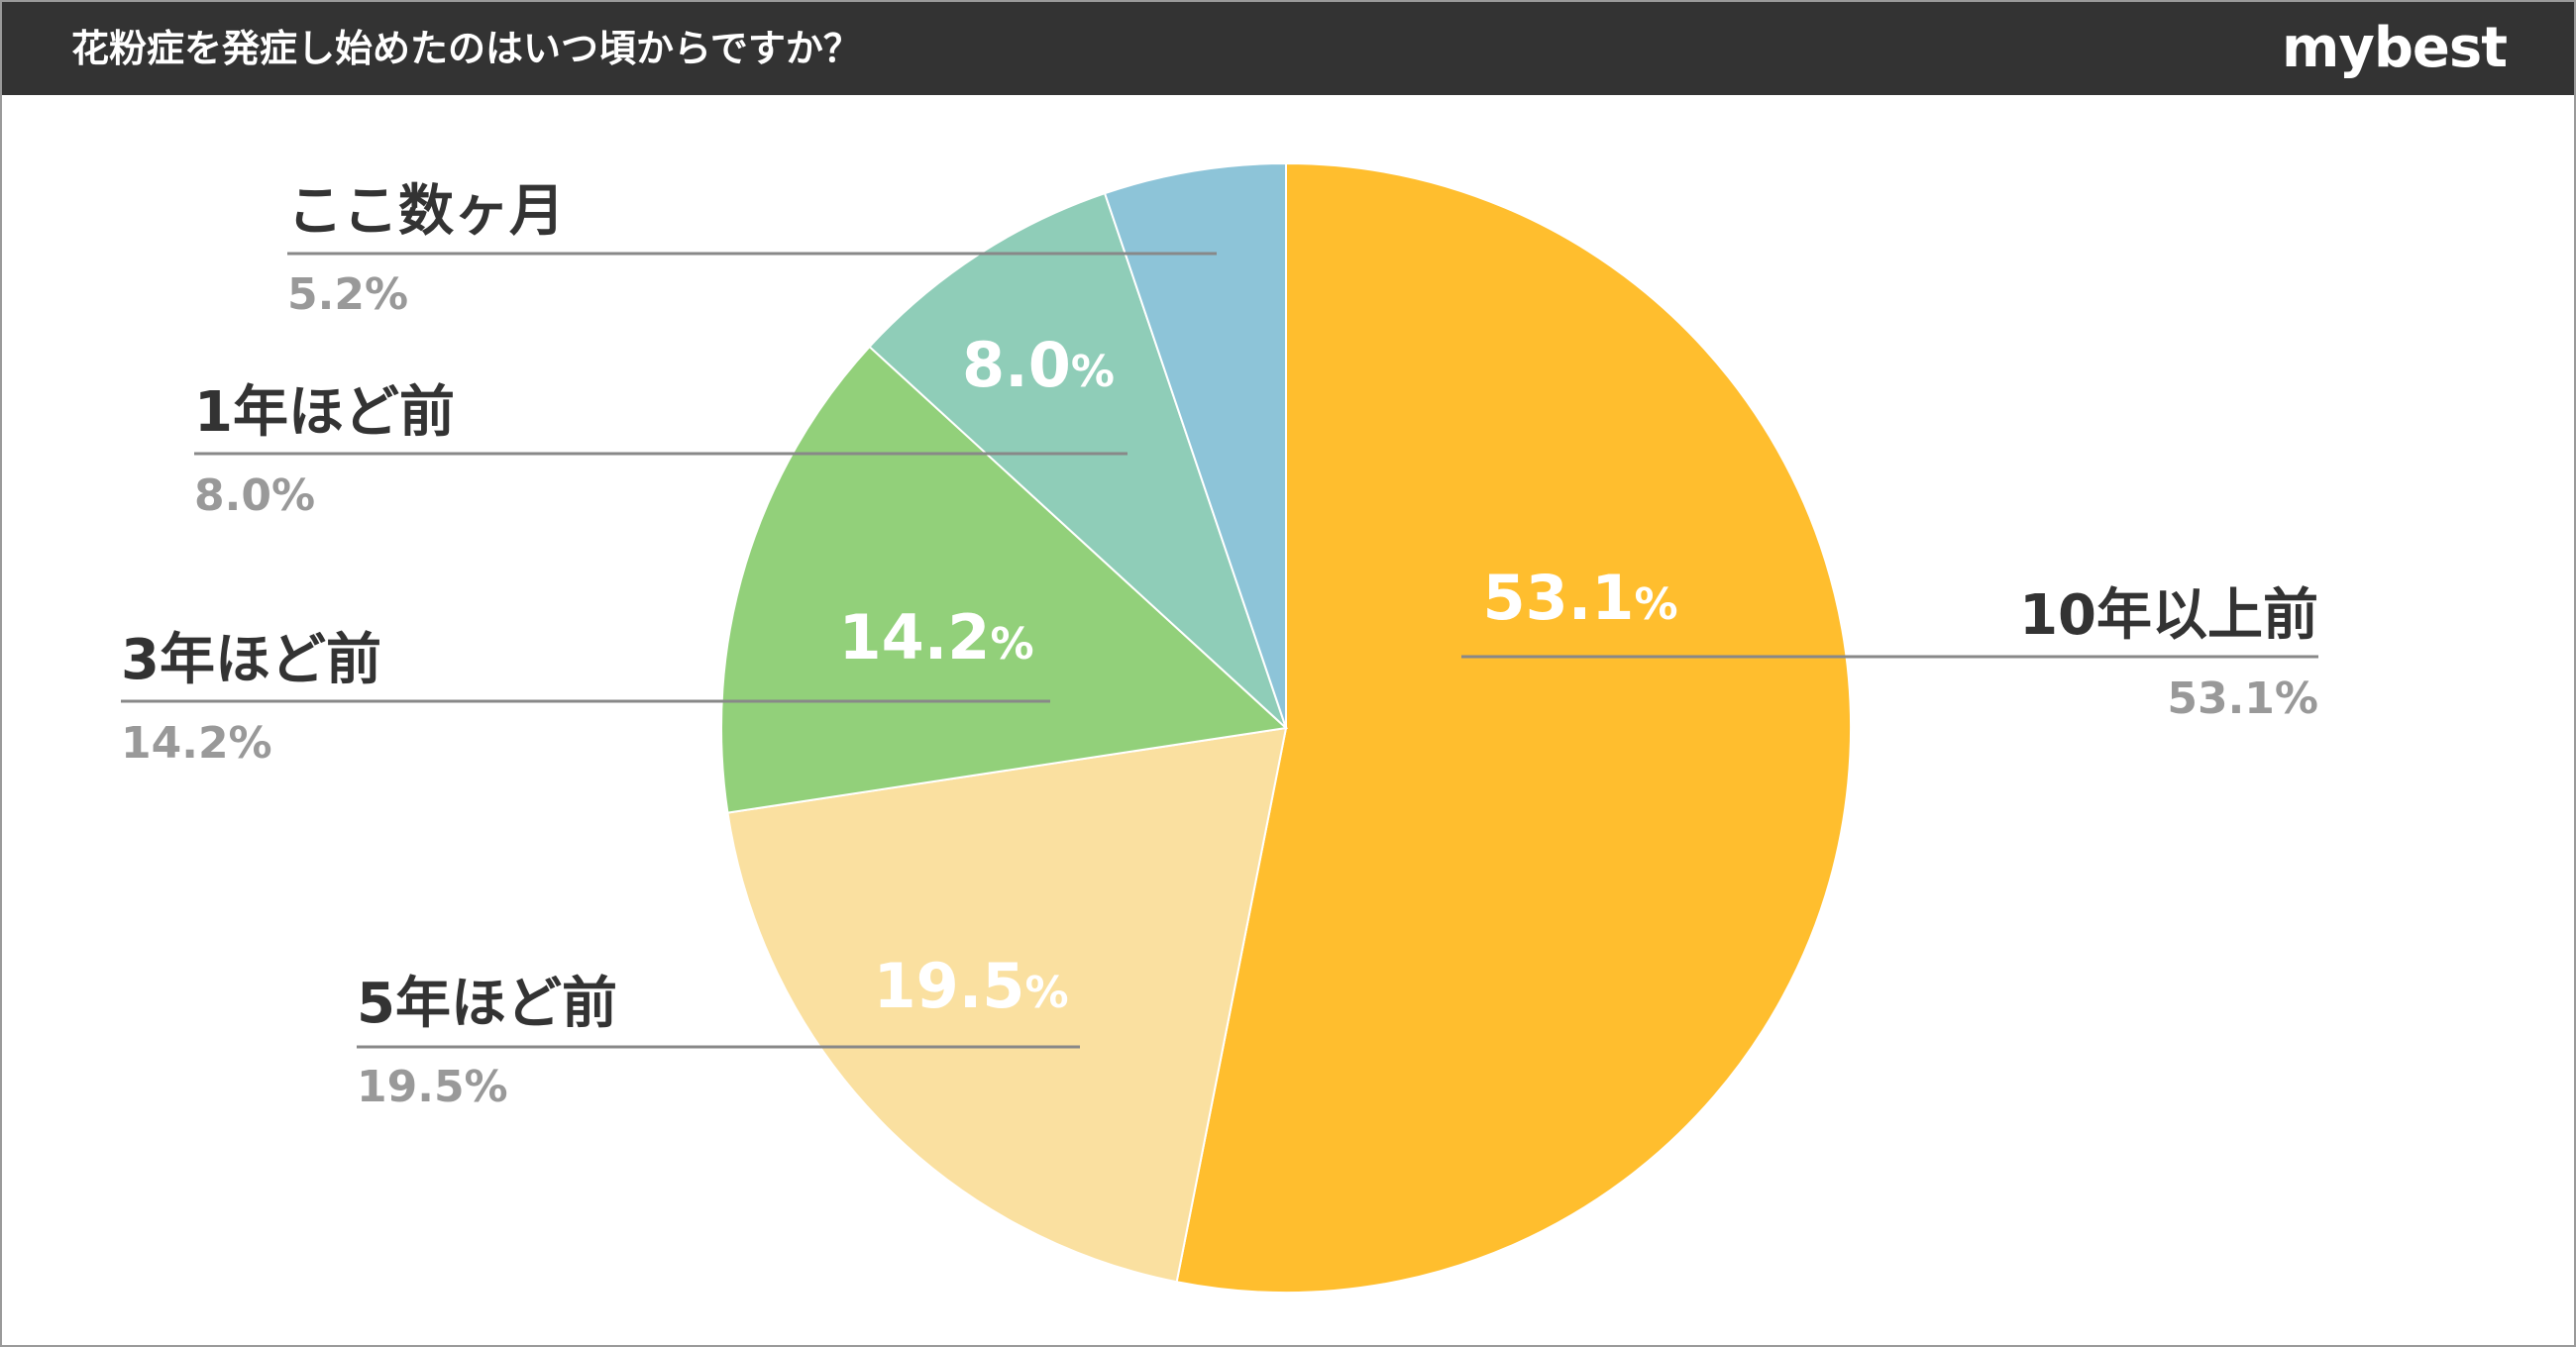 Image resolution: width=2576 pixels, height=1347 pixels. I want to click on slice-data-label-1: 53.1%, so click(1579, 598).